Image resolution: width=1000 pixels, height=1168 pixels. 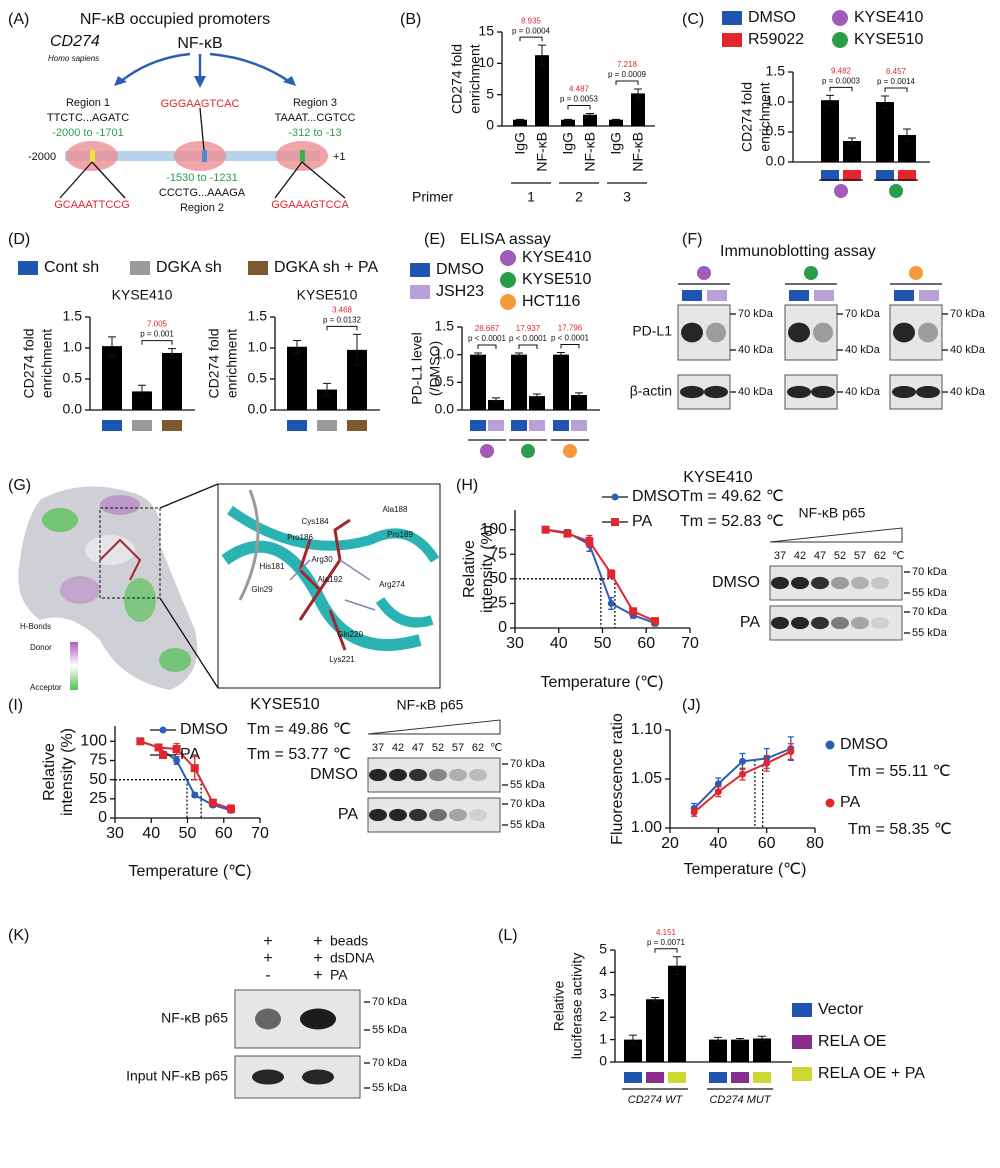 I want to click on panel-label: (A), so click(x=18, y=19).